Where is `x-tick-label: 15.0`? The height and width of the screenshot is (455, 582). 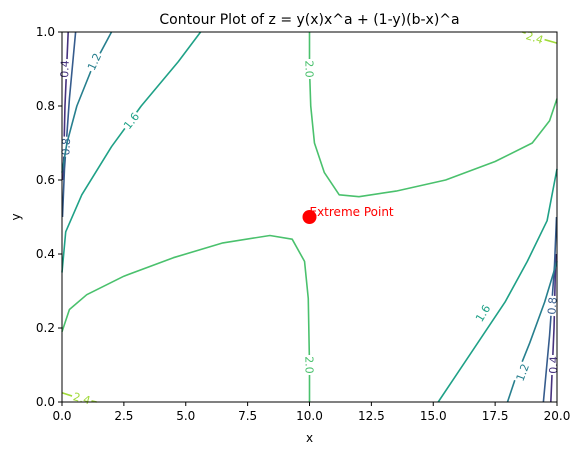
x-tick-label: 15.0 is located at coordinates (433, 416).